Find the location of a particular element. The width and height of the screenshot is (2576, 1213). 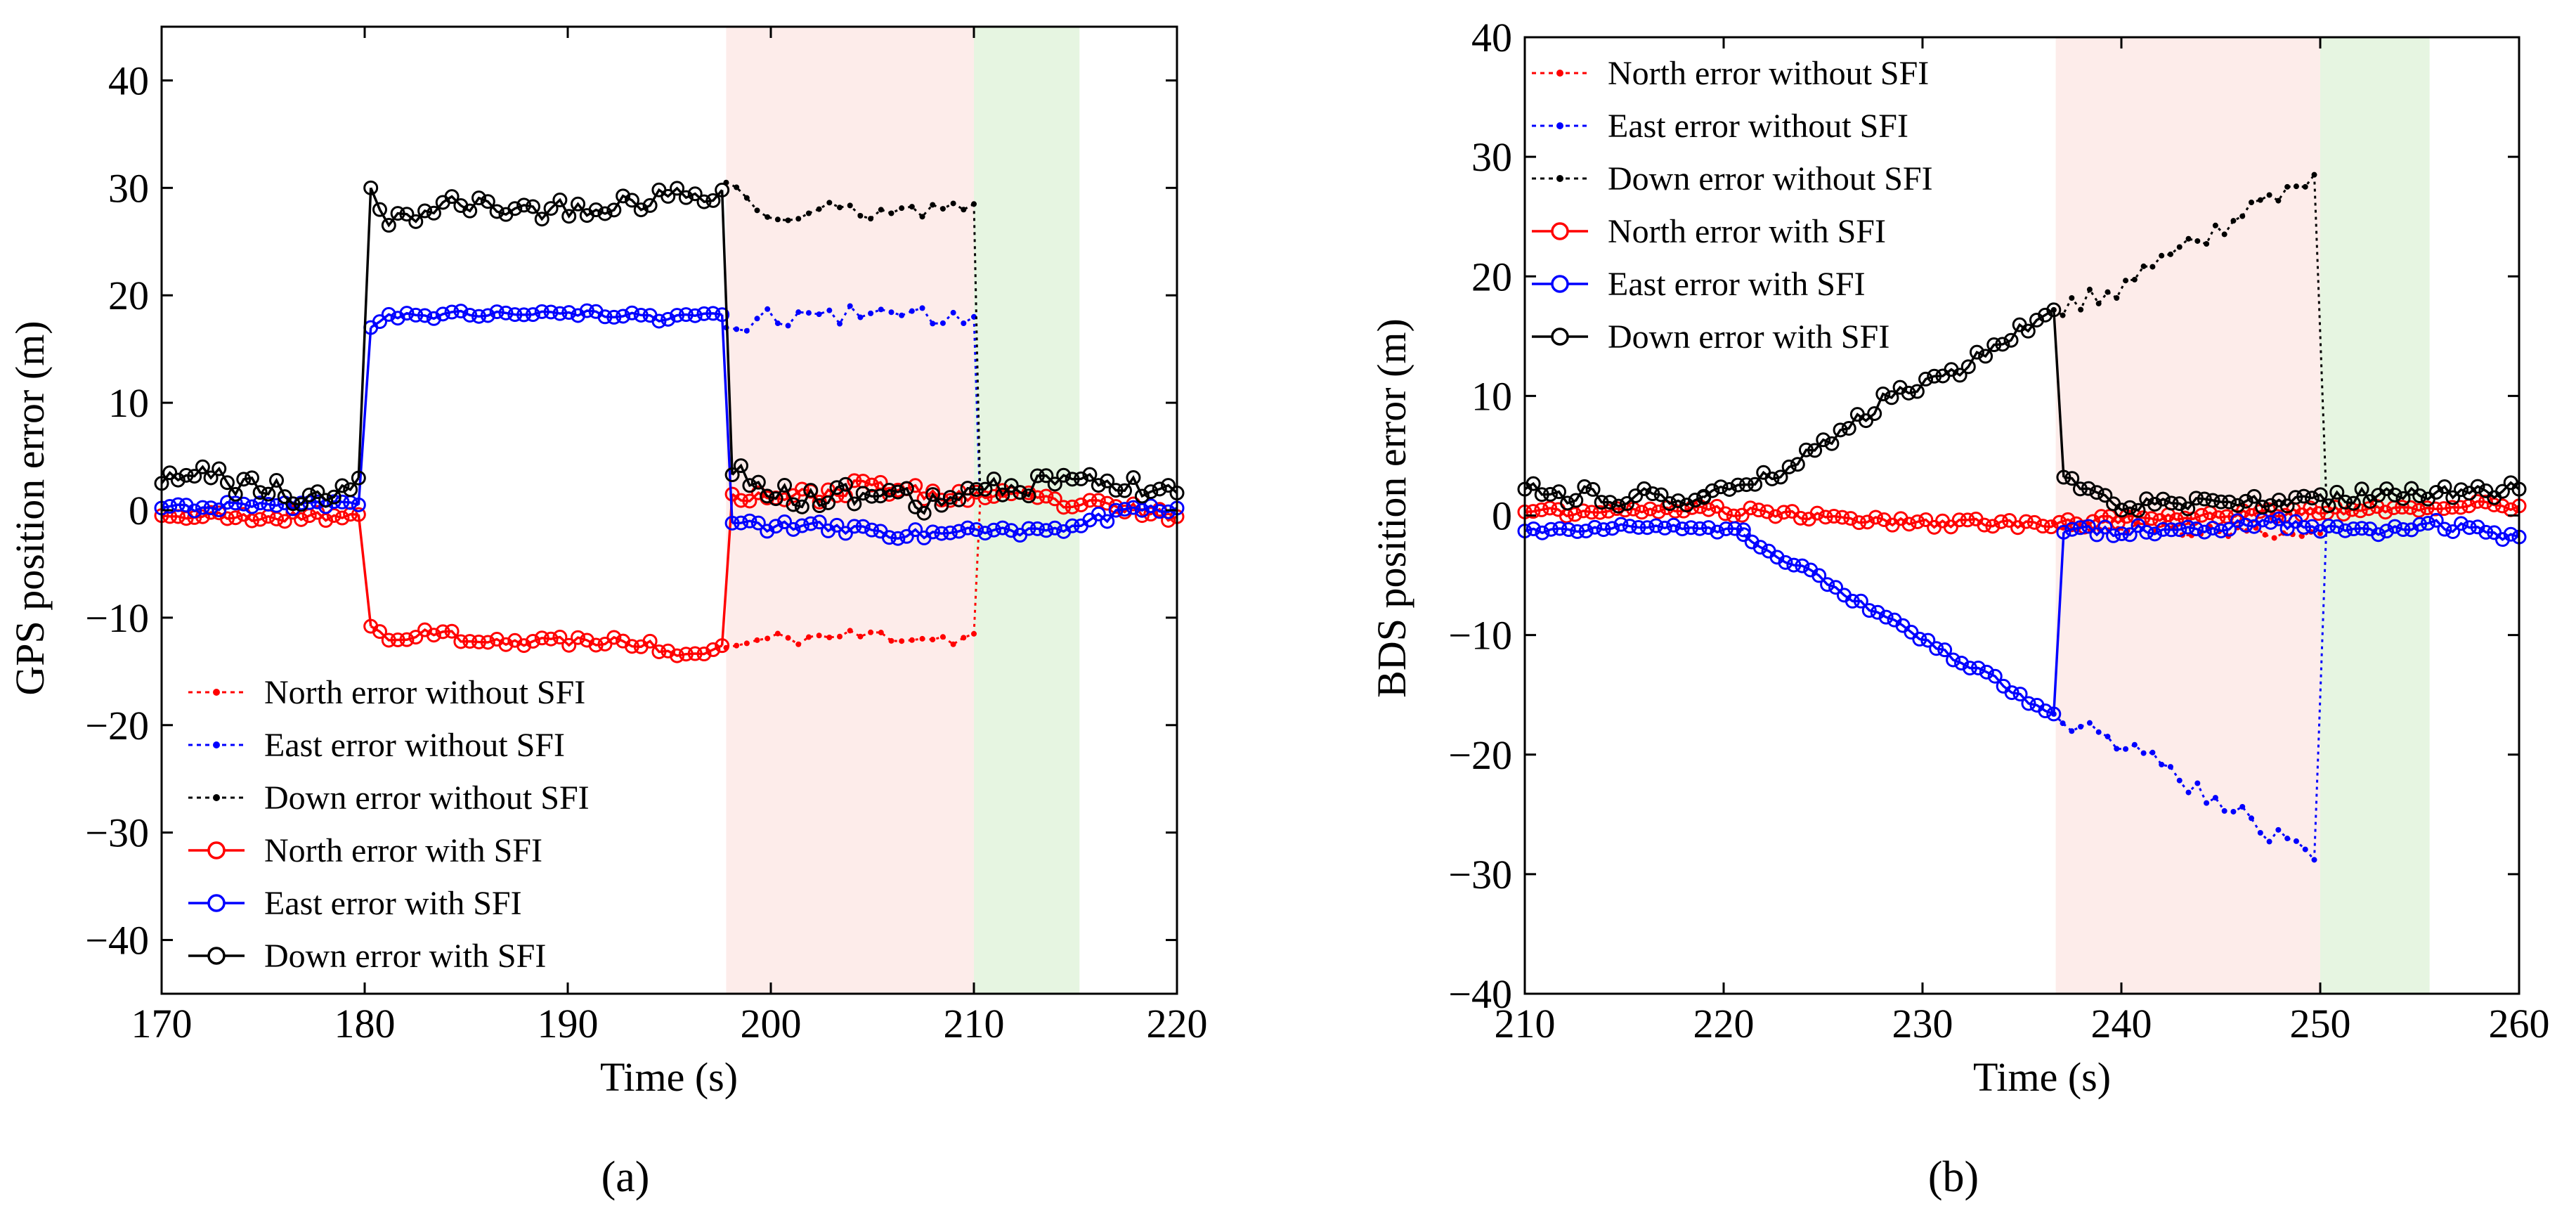

panel-a-line-down-error-without-sfi is located at coordinates (977, 346).